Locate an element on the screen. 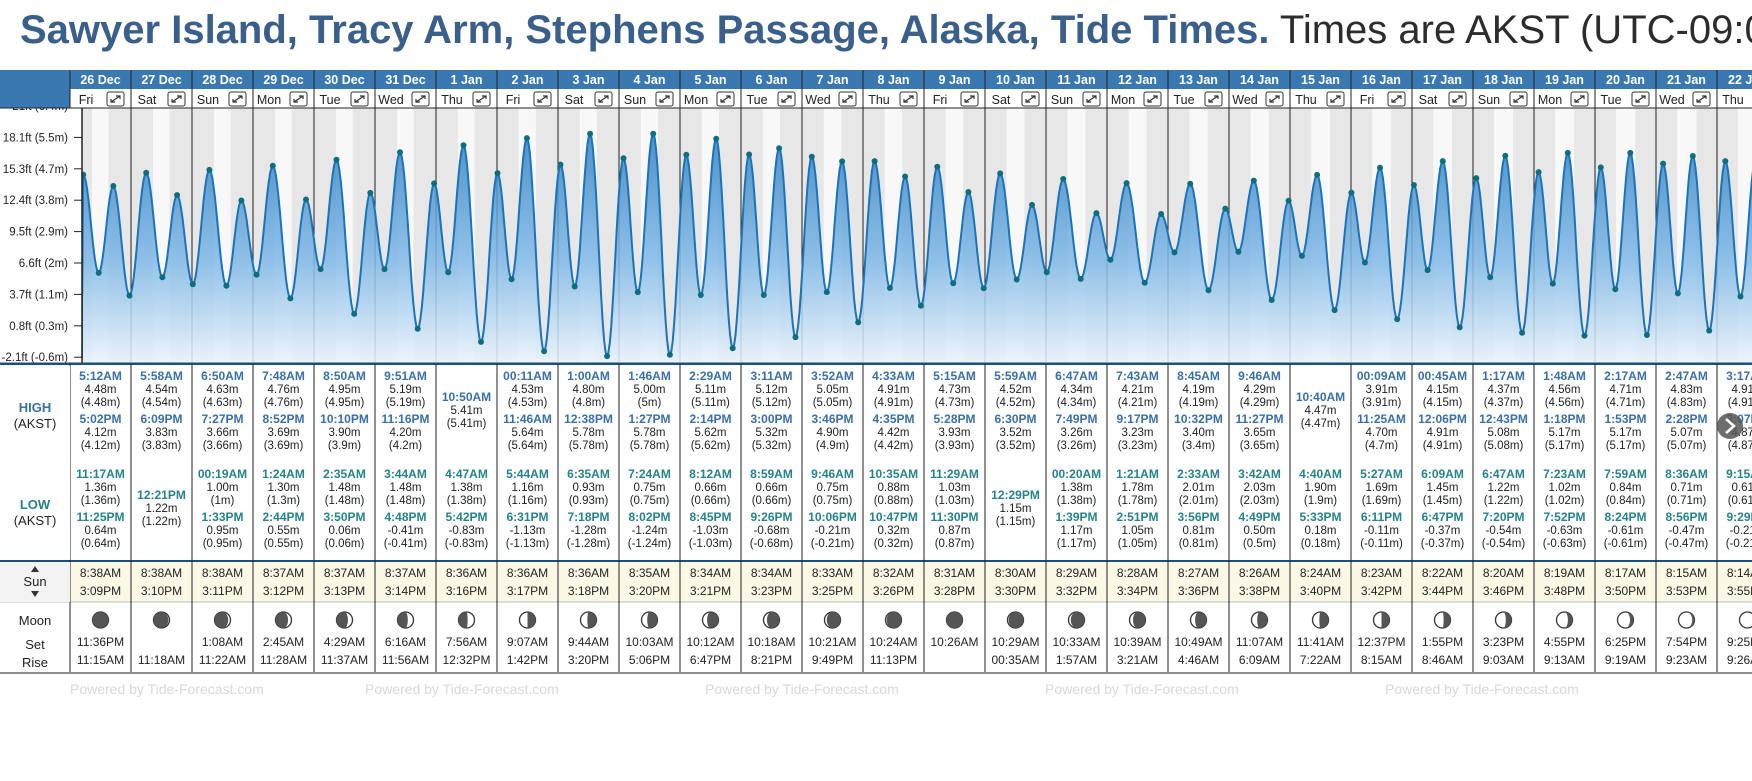 Image resolution: width=1752 pixels, height=781 pixels. low-tide-height-metric: (1.3m) is located at coordinates (283, 501).